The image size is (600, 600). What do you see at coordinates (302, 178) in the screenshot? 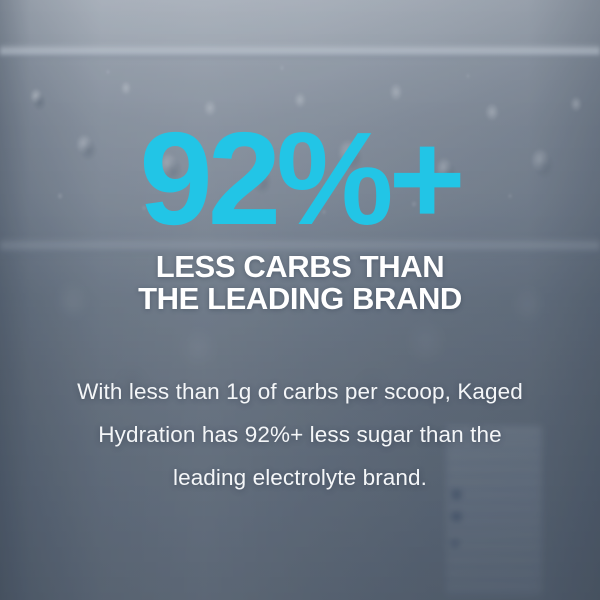
I see `headline-stat: 92%+` at bounding box center [302, 178].